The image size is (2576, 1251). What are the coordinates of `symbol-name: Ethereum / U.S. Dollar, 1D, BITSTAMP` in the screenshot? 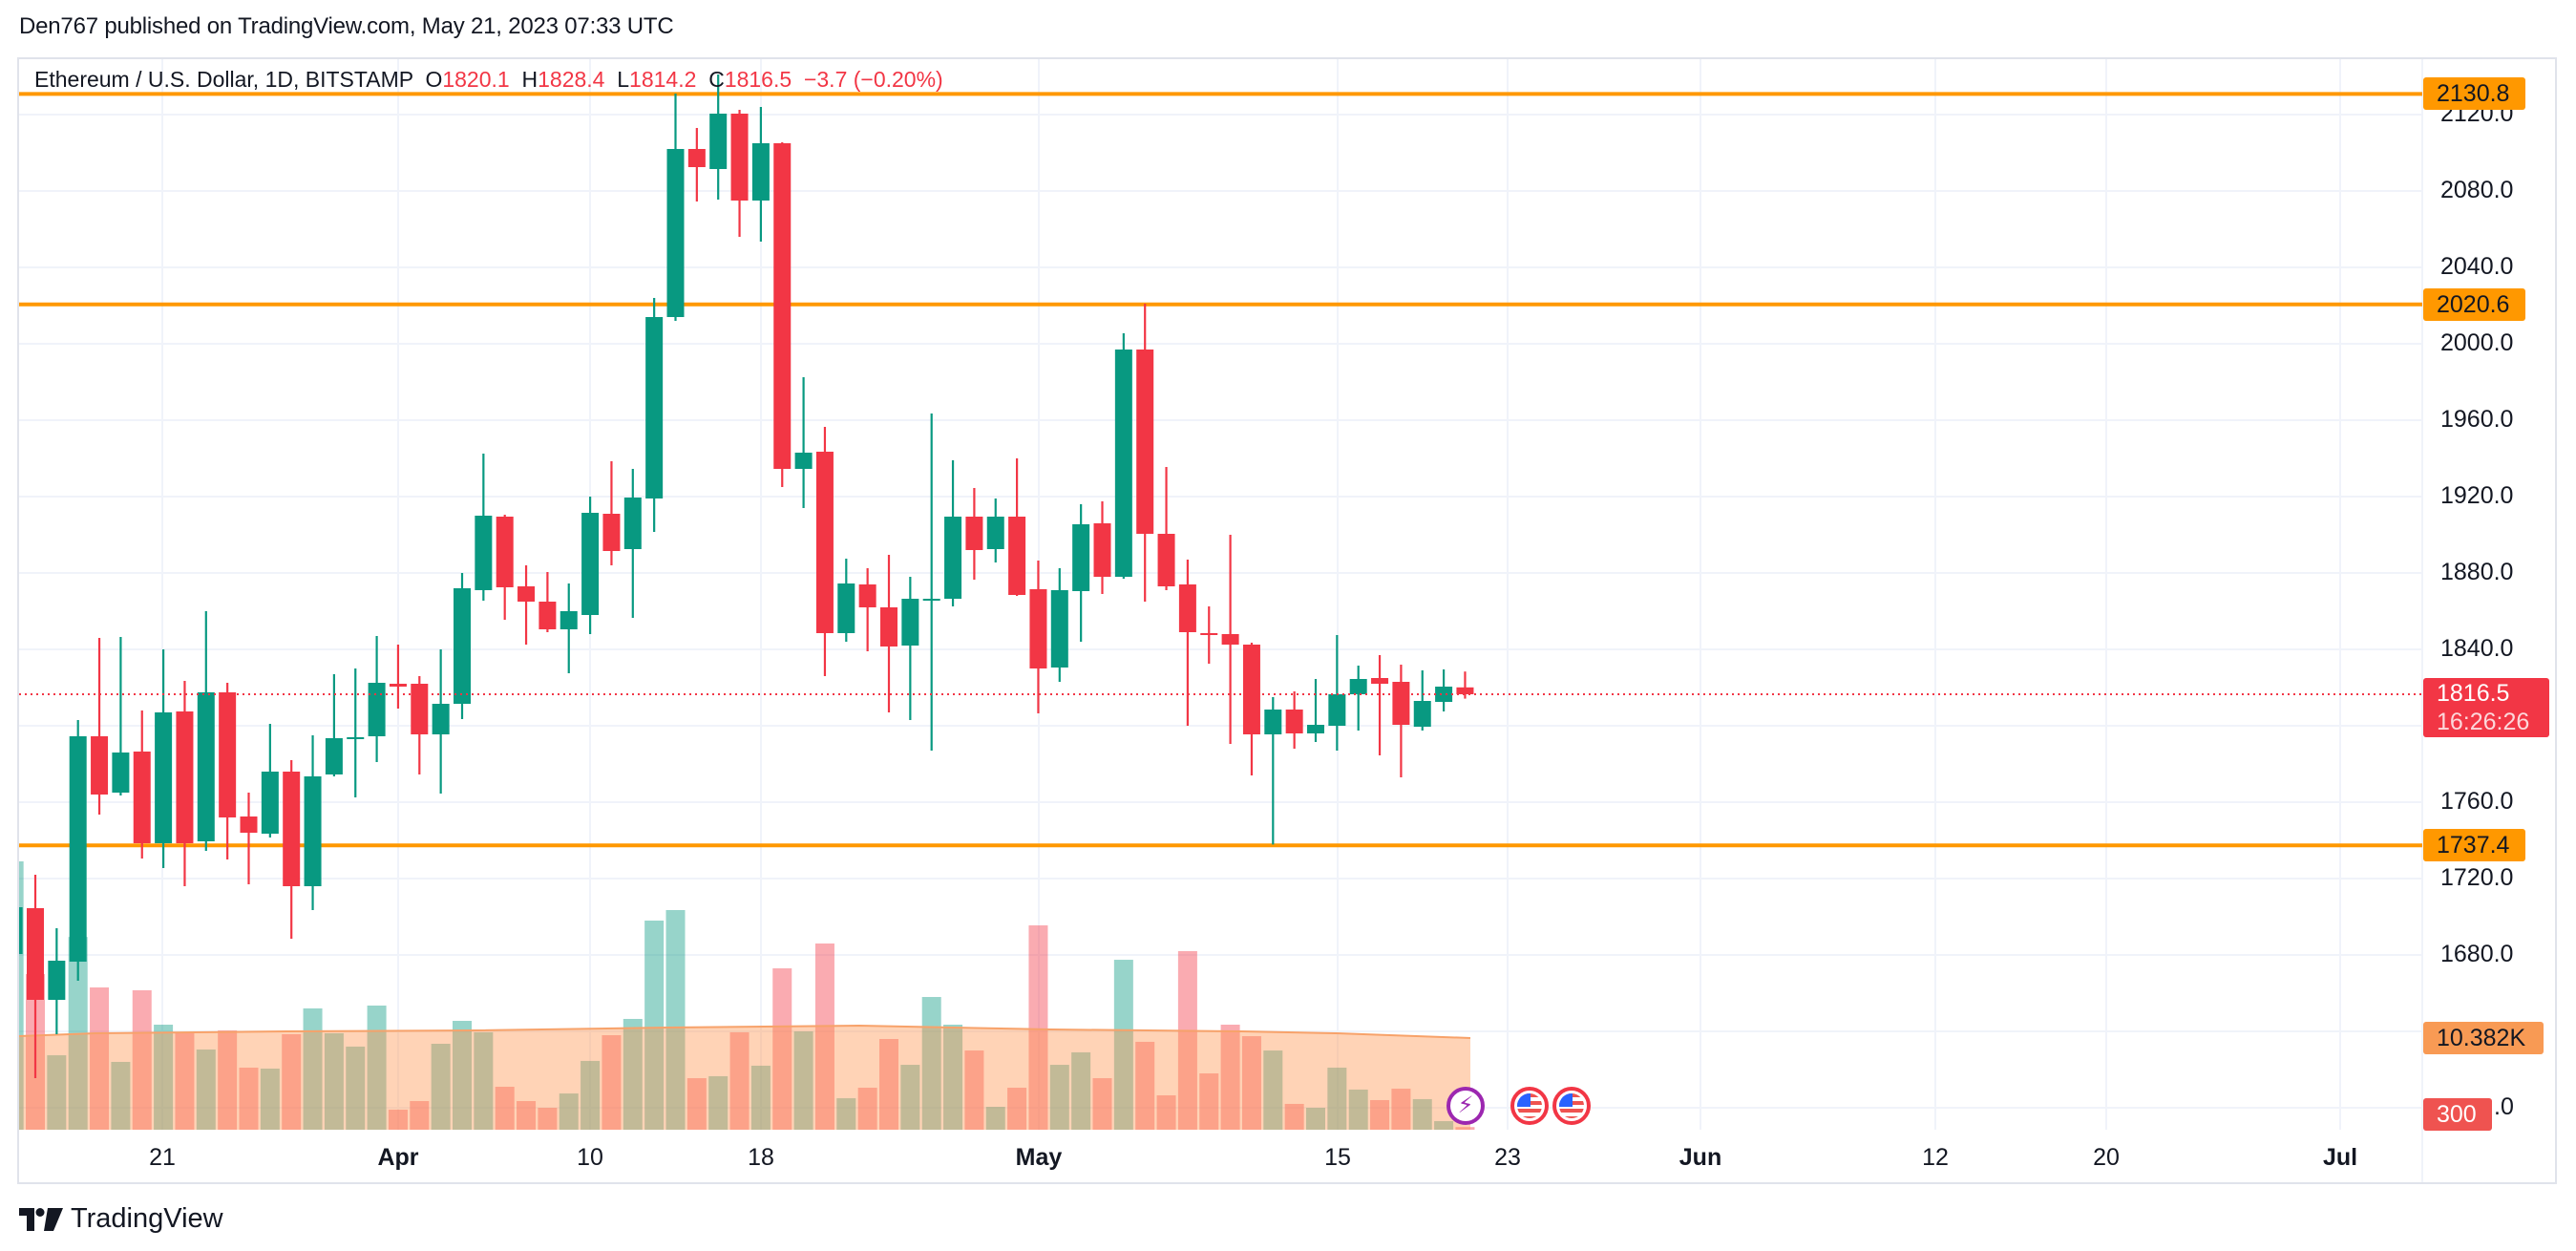 It's located at (223, 79).